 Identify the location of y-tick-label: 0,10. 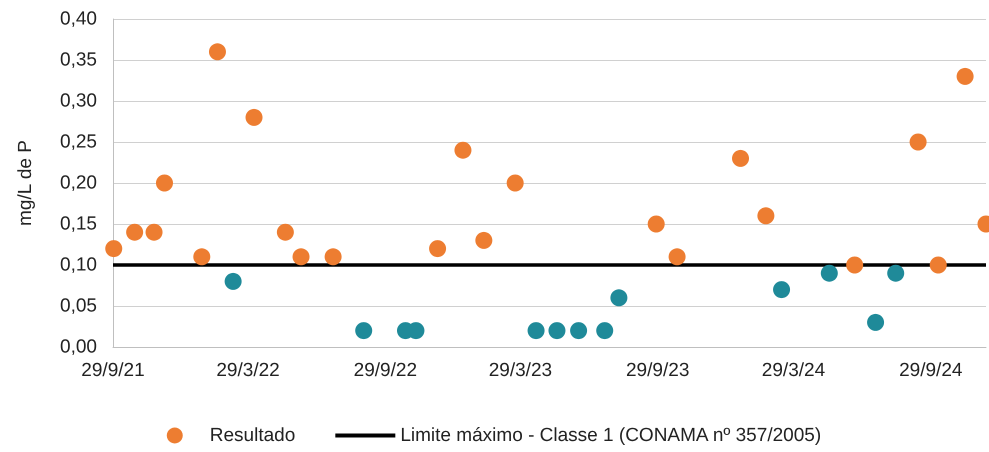
(78, 265).